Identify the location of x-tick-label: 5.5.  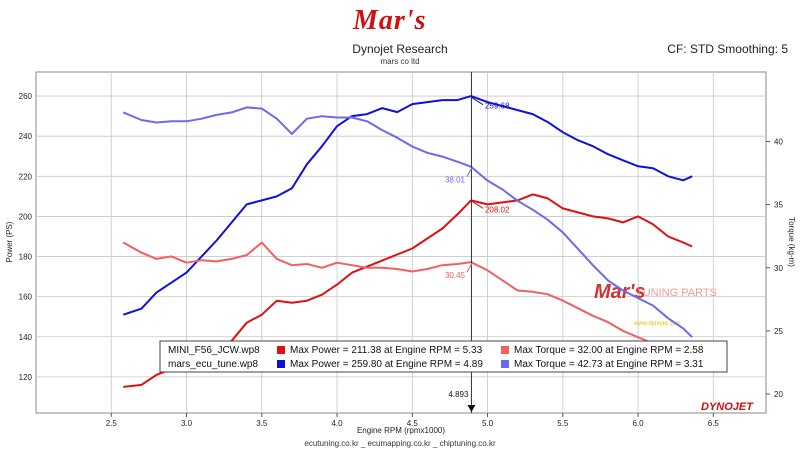
(563, 423).